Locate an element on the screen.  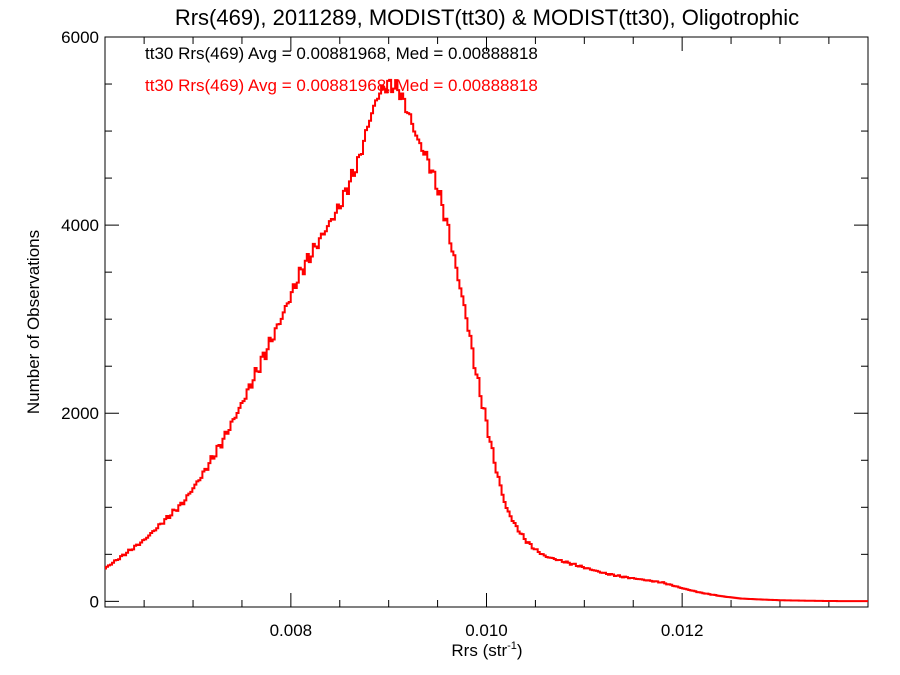
y-tick-label: 6000 is located at coordinates (80, 37).